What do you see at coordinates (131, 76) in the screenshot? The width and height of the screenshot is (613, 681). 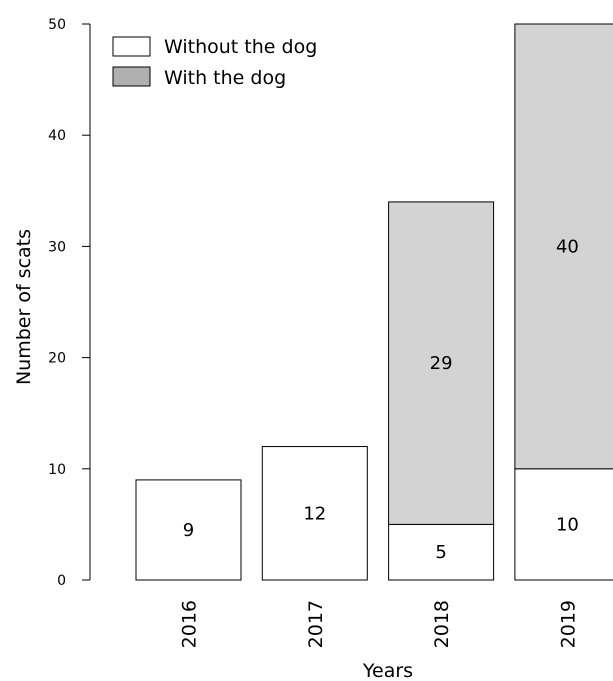 I see `legend-swatch-with-dog` at bounding box center [131, 76].